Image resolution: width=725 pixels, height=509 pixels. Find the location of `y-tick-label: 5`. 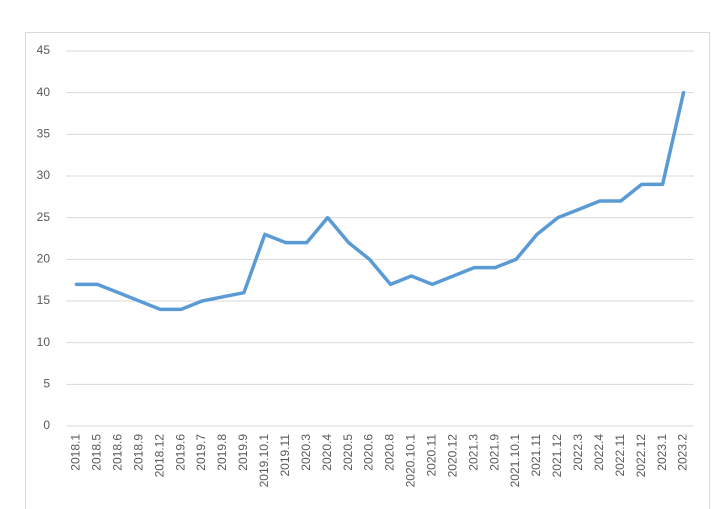

y-tick-label: 5 is located at coordinates (46, 384).